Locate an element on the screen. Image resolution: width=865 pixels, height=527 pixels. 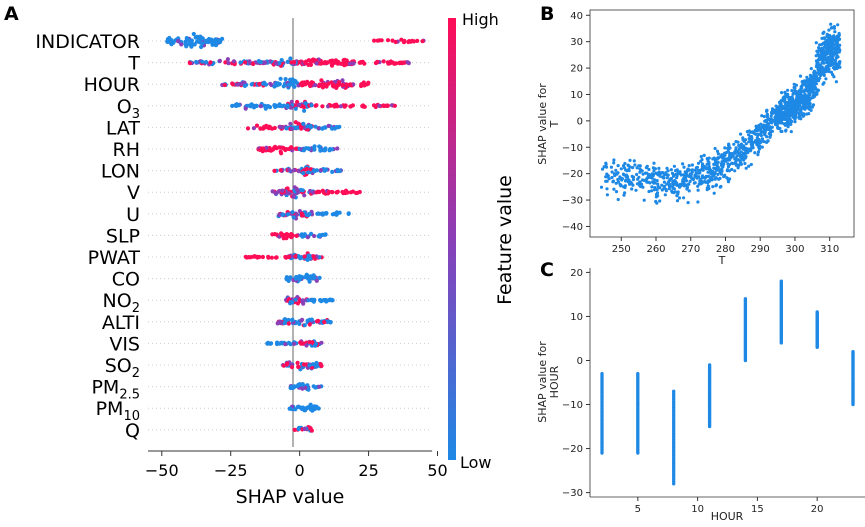
hour-column is located at coordinates (781, 312).